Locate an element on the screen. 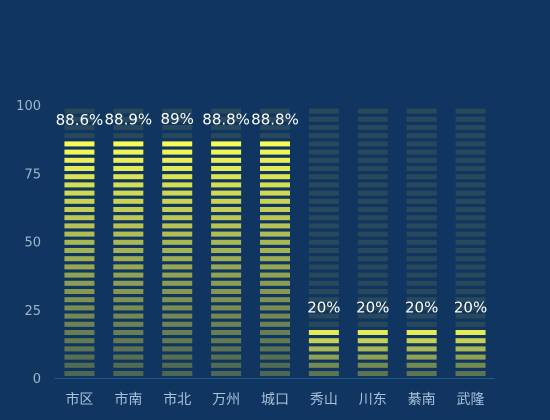 This screenshot has height=420, width=550. x-tick-label: 秀山 is located at coordinates (324, 400).